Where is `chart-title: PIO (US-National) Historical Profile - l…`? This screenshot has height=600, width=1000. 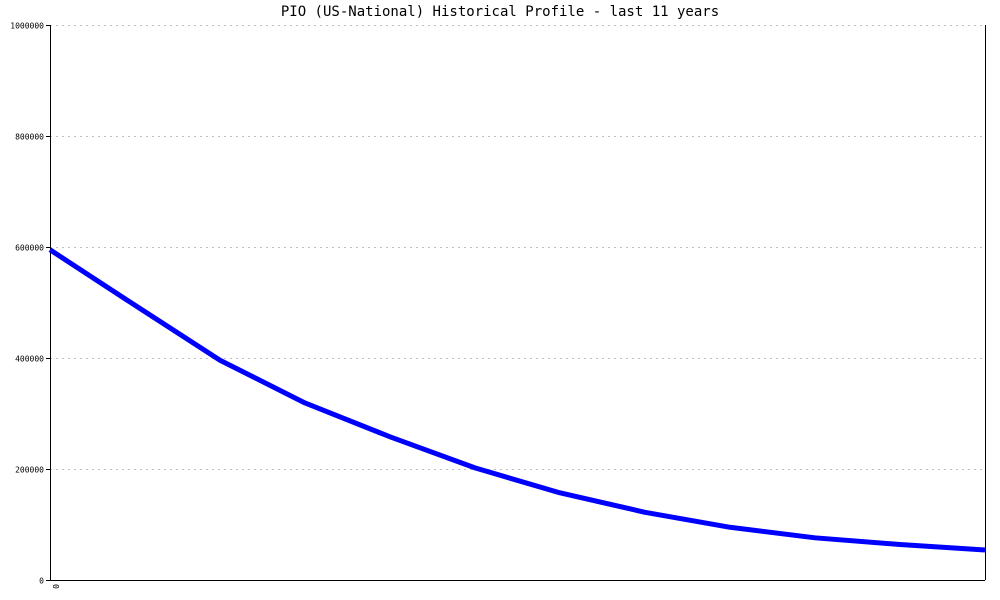 chart-title: PIO (US-National) Historical Profile - l… is located at coordinates (500, 12).